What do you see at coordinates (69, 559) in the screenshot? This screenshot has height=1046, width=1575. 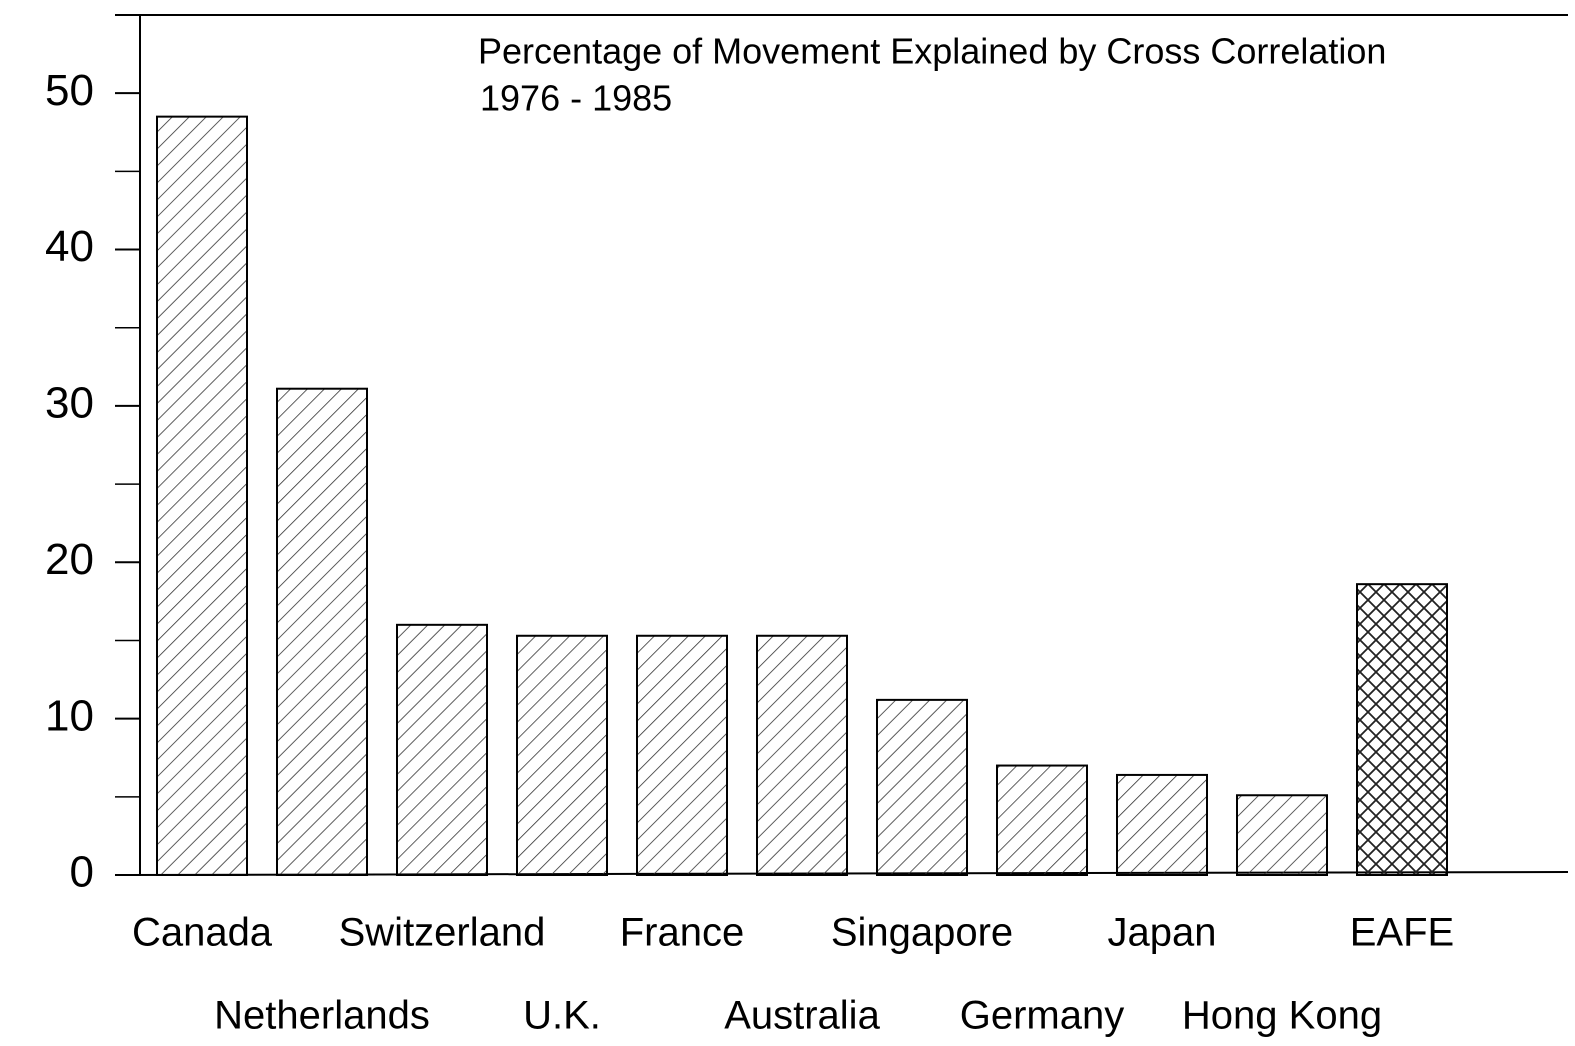 I see `y-tick-label: 20` at bounding box center [69, 559].